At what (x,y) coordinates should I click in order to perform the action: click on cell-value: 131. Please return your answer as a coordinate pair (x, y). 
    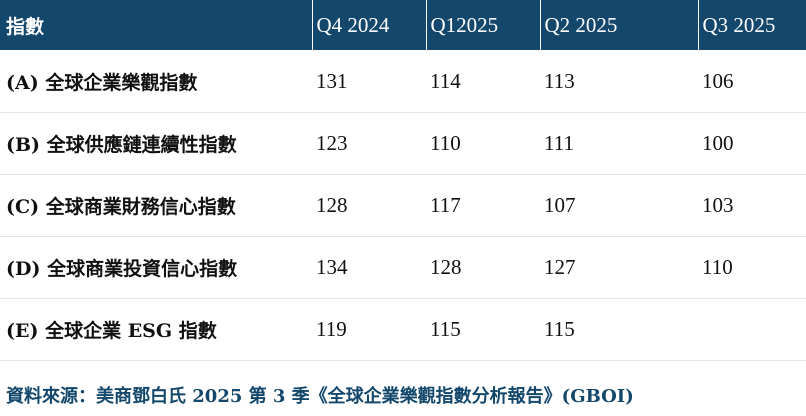
    Looking at the image, I should click on (369, 81).